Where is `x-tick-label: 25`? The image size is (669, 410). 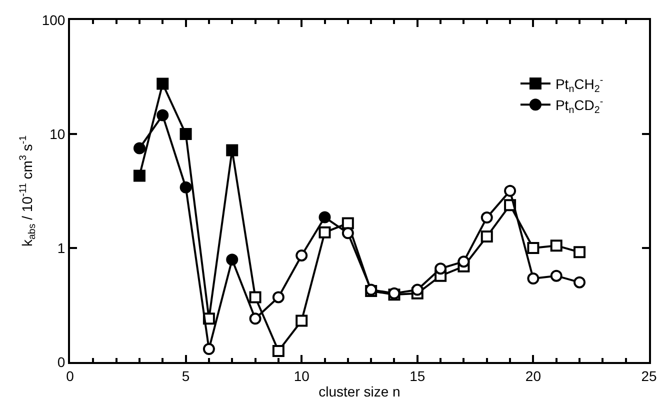 x-tick-label: 25 is located at coordinates (649, 376).